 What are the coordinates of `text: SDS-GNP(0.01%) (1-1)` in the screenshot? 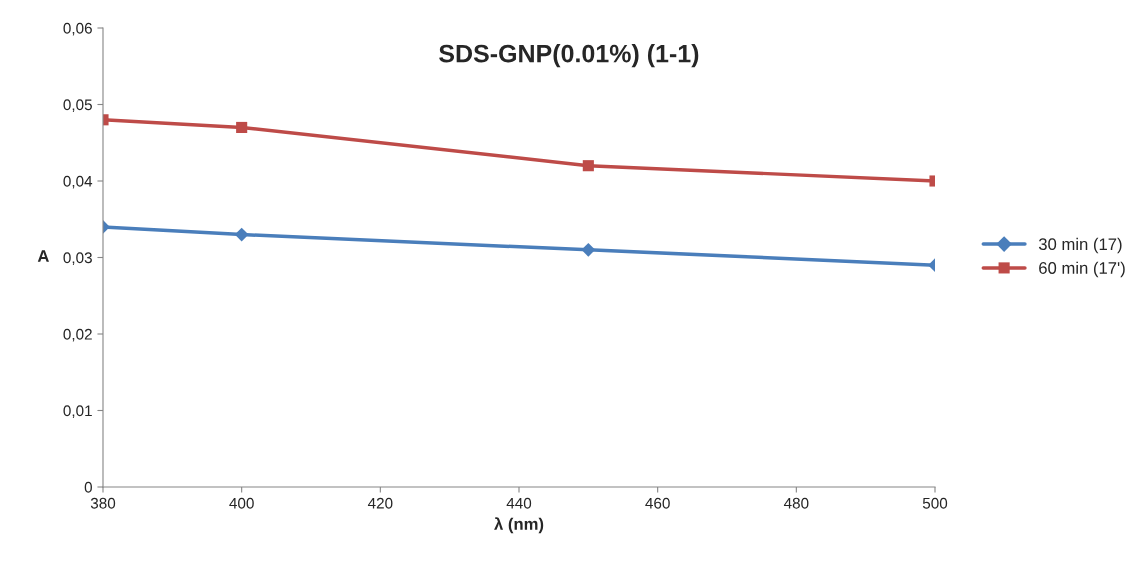 It's located at (569, 56).